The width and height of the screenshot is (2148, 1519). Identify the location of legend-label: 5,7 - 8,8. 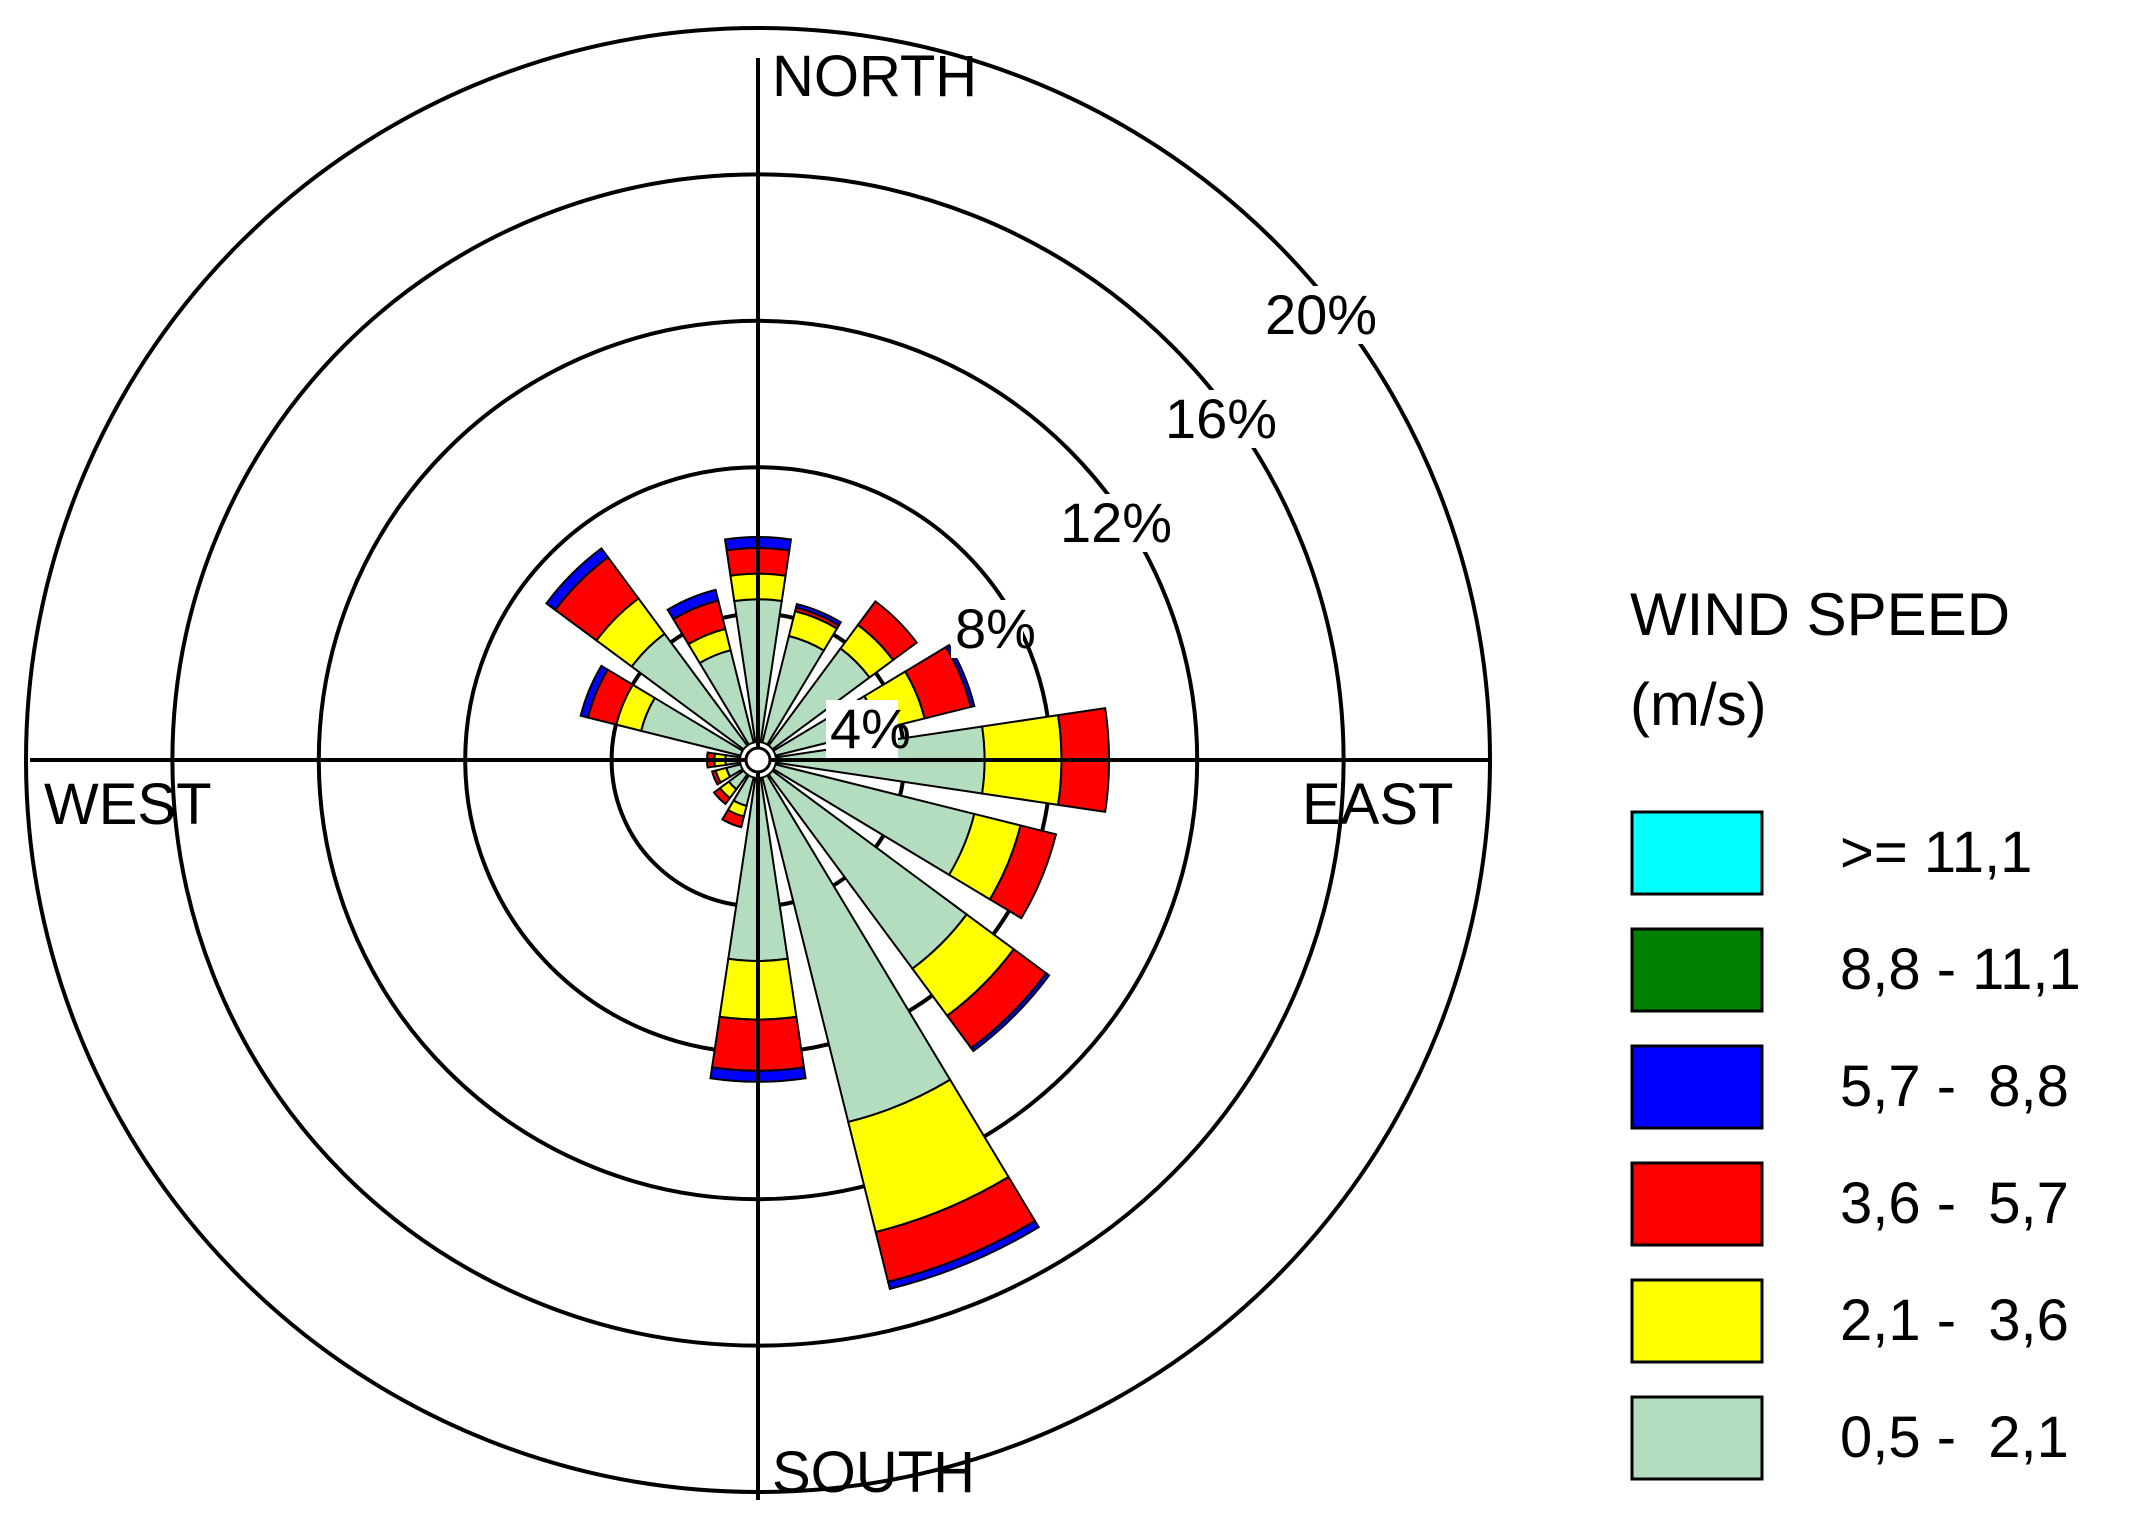
(1954, 1086).